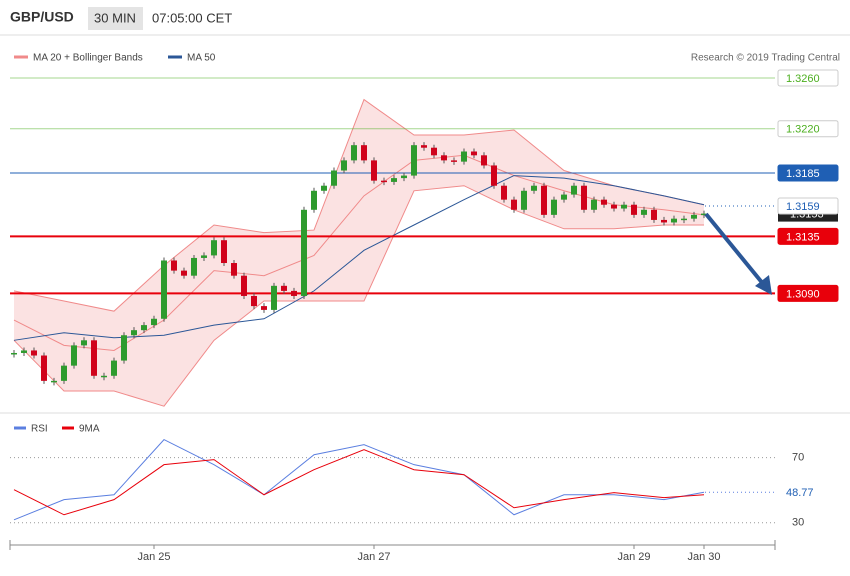 This screenshot has height=576, width=850. Describe the element at coordinates (88, 58) in the screenshot. I see `legend-label: MA 20 + Bollinger Bands` at that location.